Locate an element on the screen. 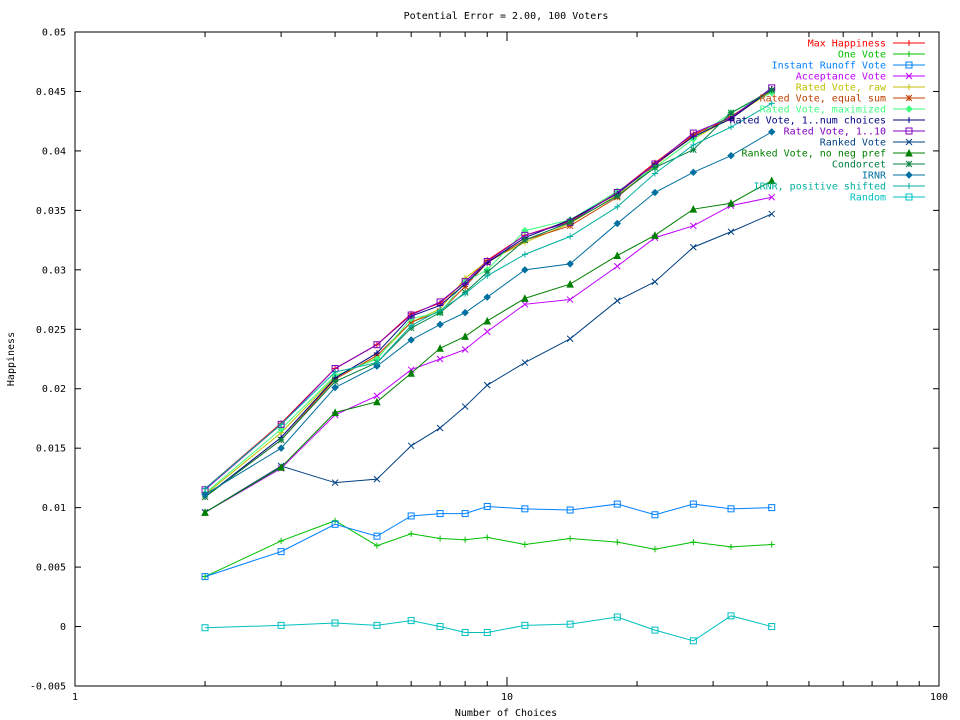 The height and width of the screenshot is (720, 960). legend-label: Condorcet is located at coordinates (859, 165).